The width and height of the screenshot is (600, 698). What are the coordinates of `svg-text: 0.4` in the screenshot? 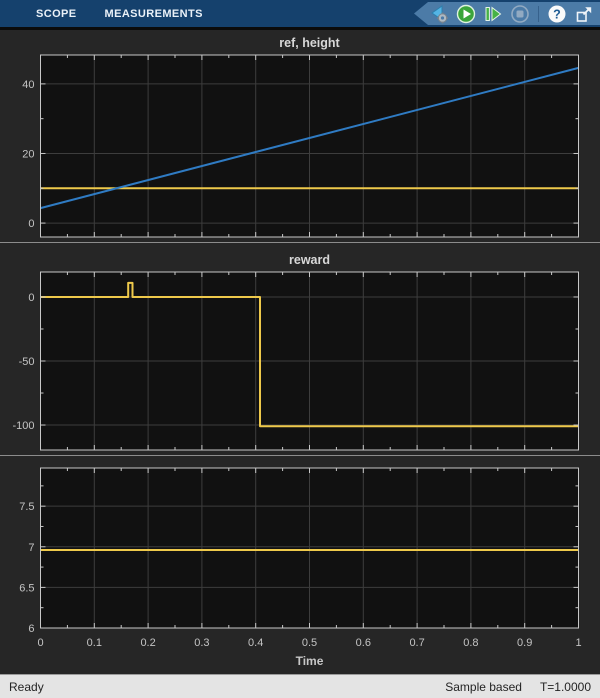 It's located at (255, 643).